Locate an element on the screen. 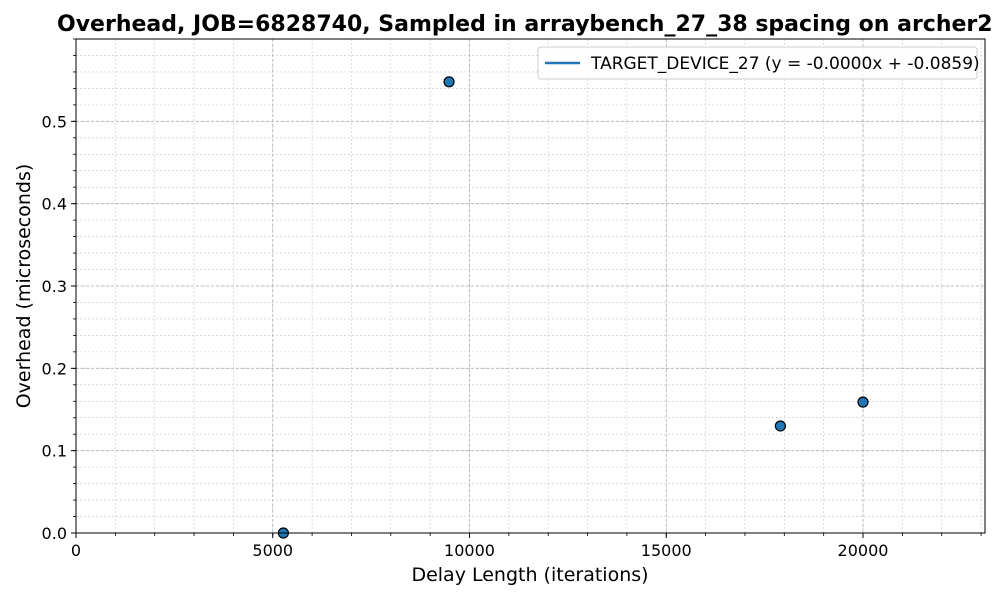  legend-box is located at coordinates (757, 63).